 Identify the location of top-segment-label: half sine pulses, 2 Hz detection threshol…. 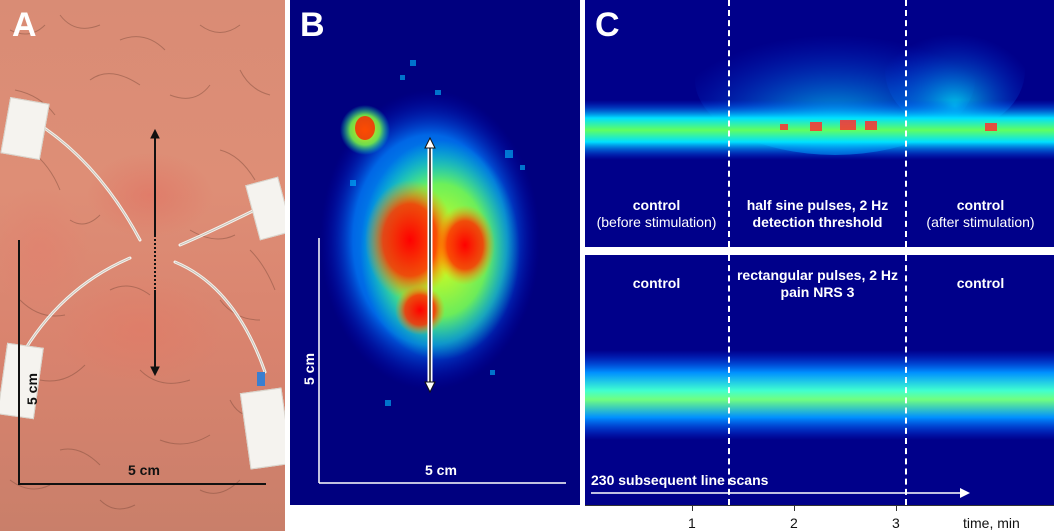
(817, 213).